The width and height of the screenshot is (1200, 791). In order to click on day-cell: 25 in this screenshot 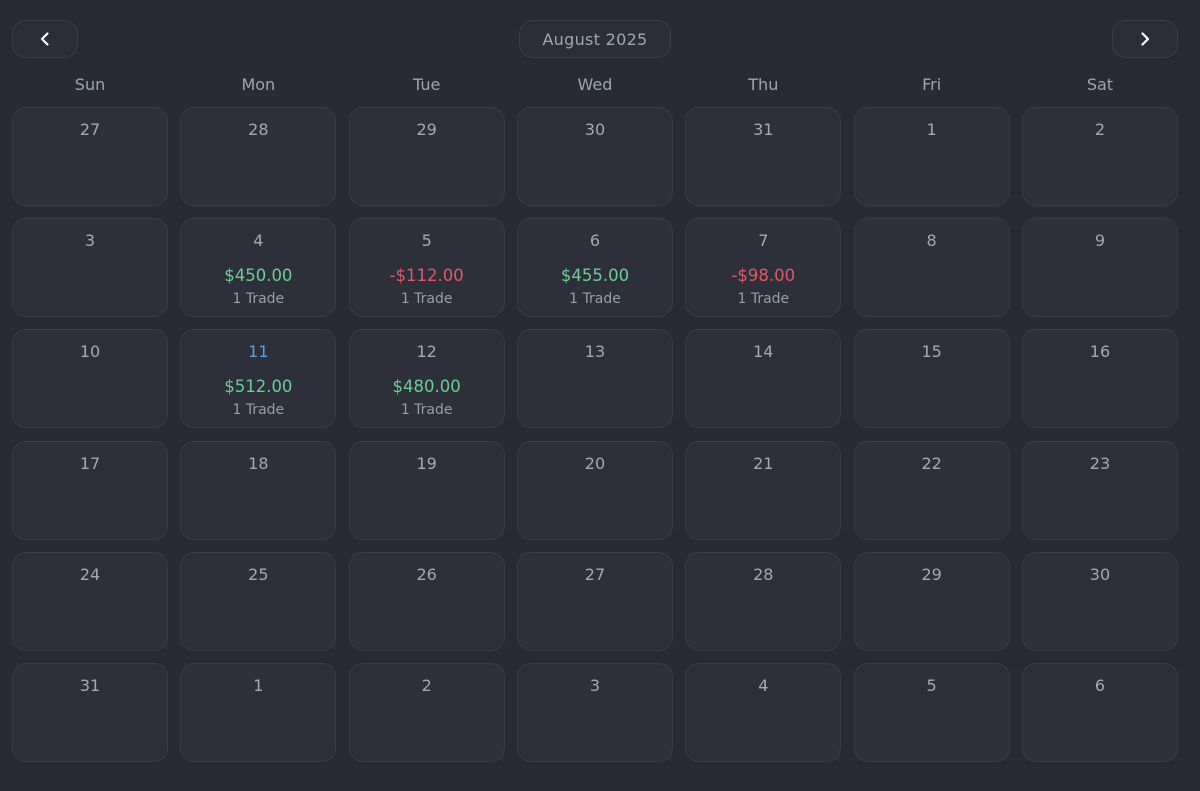, I will do `click(258, 601)`.